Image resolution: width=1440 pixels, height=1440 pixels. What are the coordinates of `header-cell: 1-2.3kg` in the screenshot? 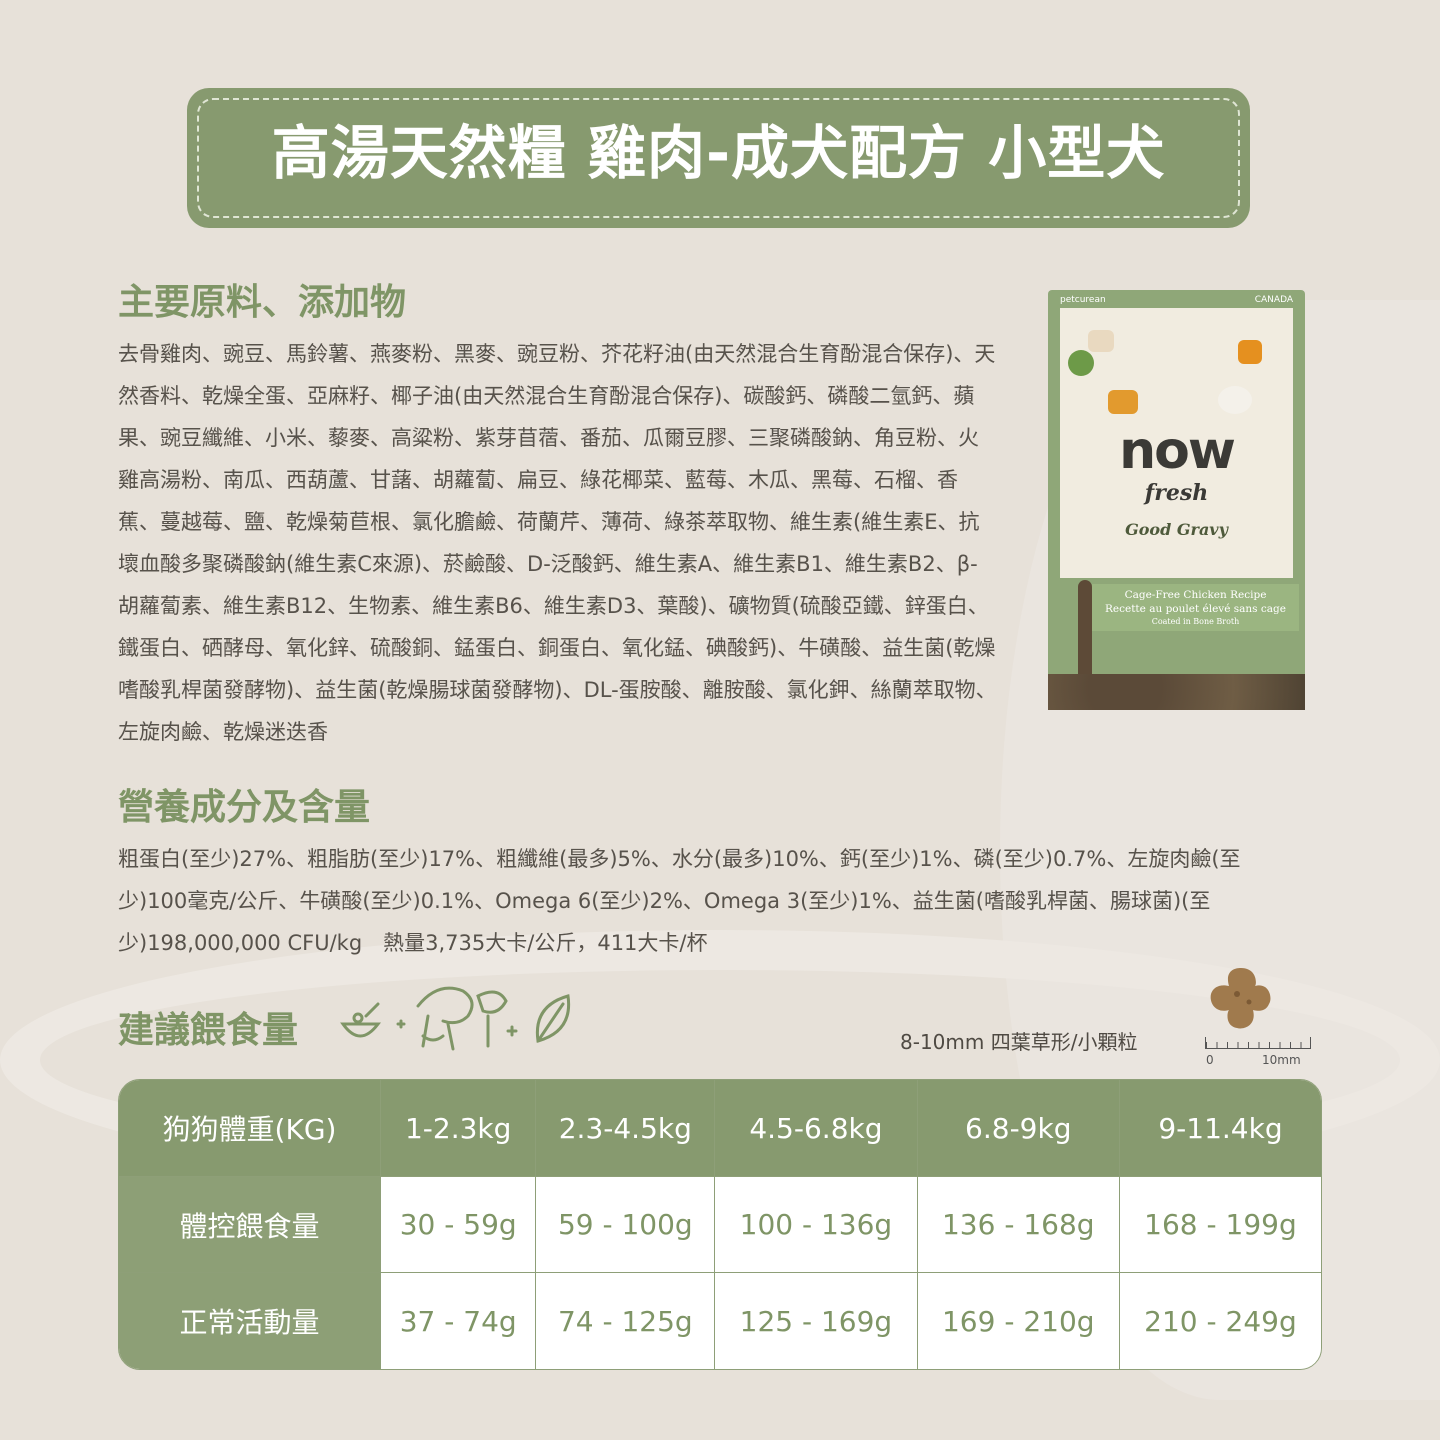 It's located at (459, 1128).